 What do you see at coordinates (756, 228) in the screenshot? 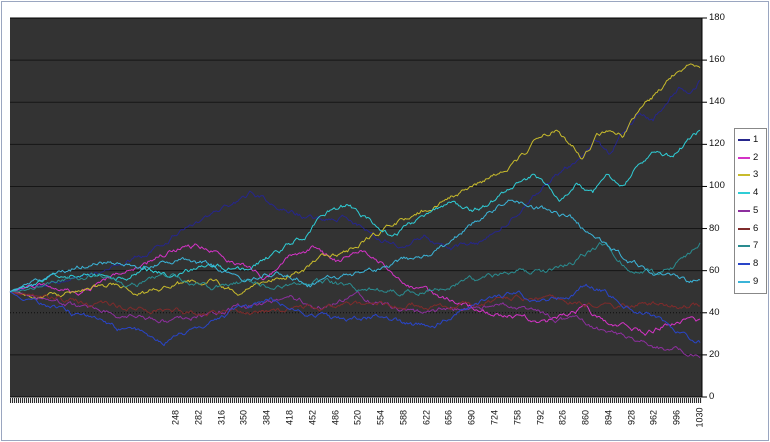
I see `legend-label: 6` at bounding box center [756, 228].